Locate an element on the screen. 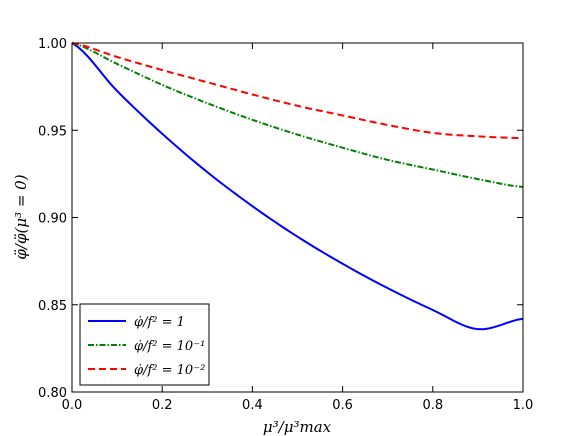  x-tick-label-2: 0.4 is located at coordinates (252, 405).